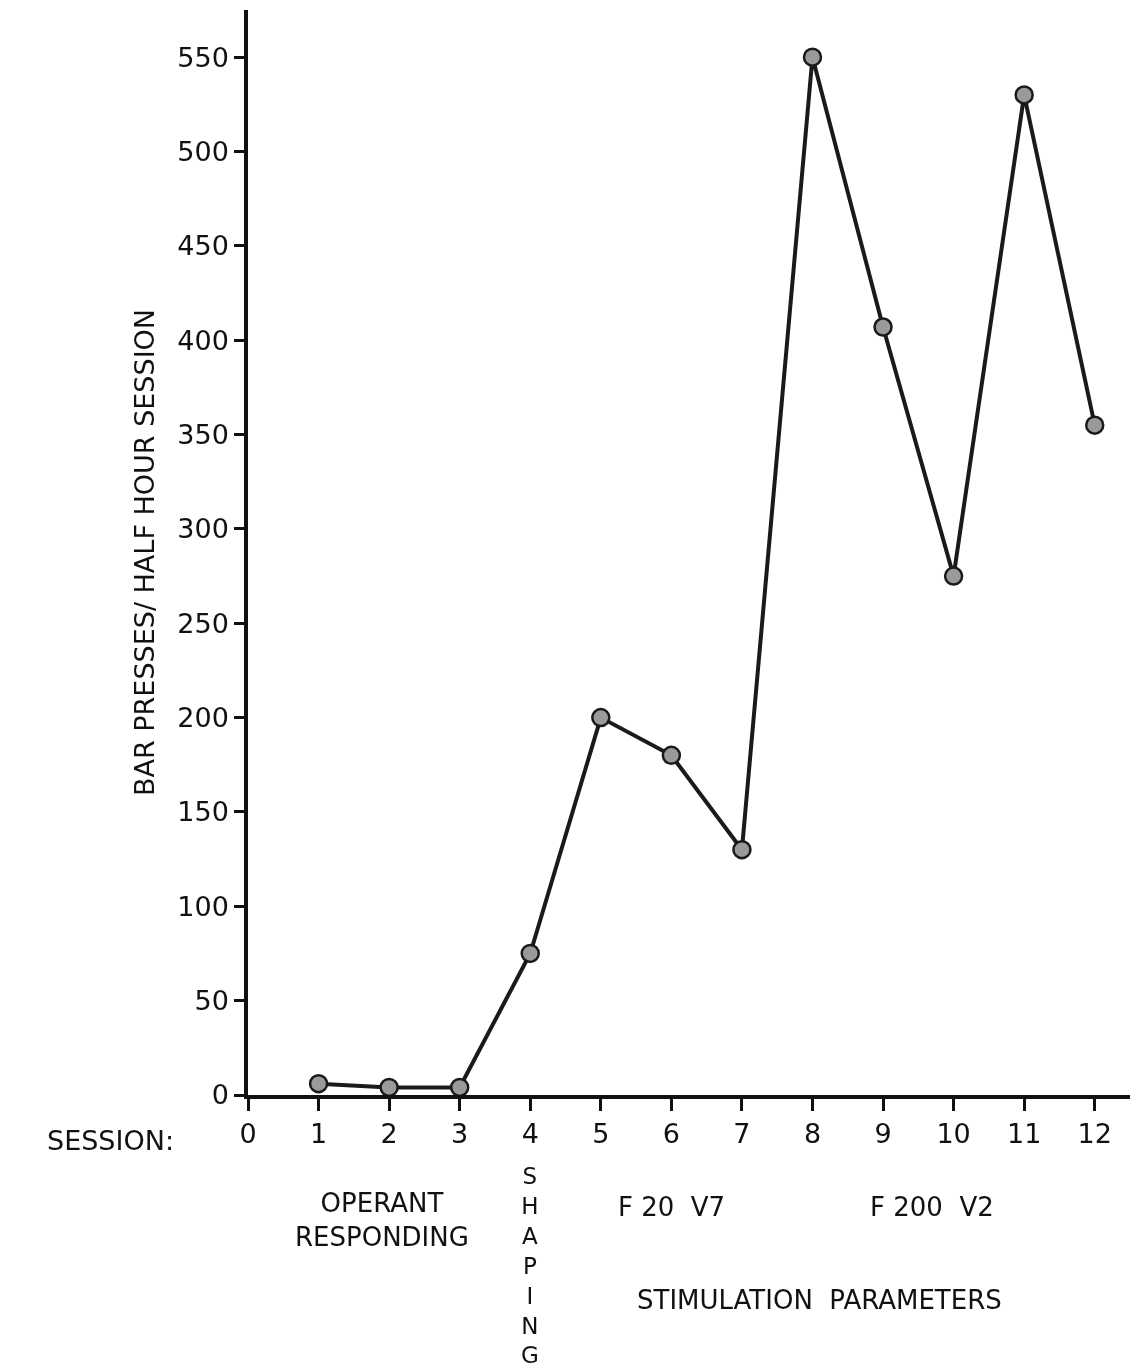 The image size is (1147, 1367). Describe the element at coordinates (932, 1207) in the screenshot. I see `text: F 200 V2` at that location.